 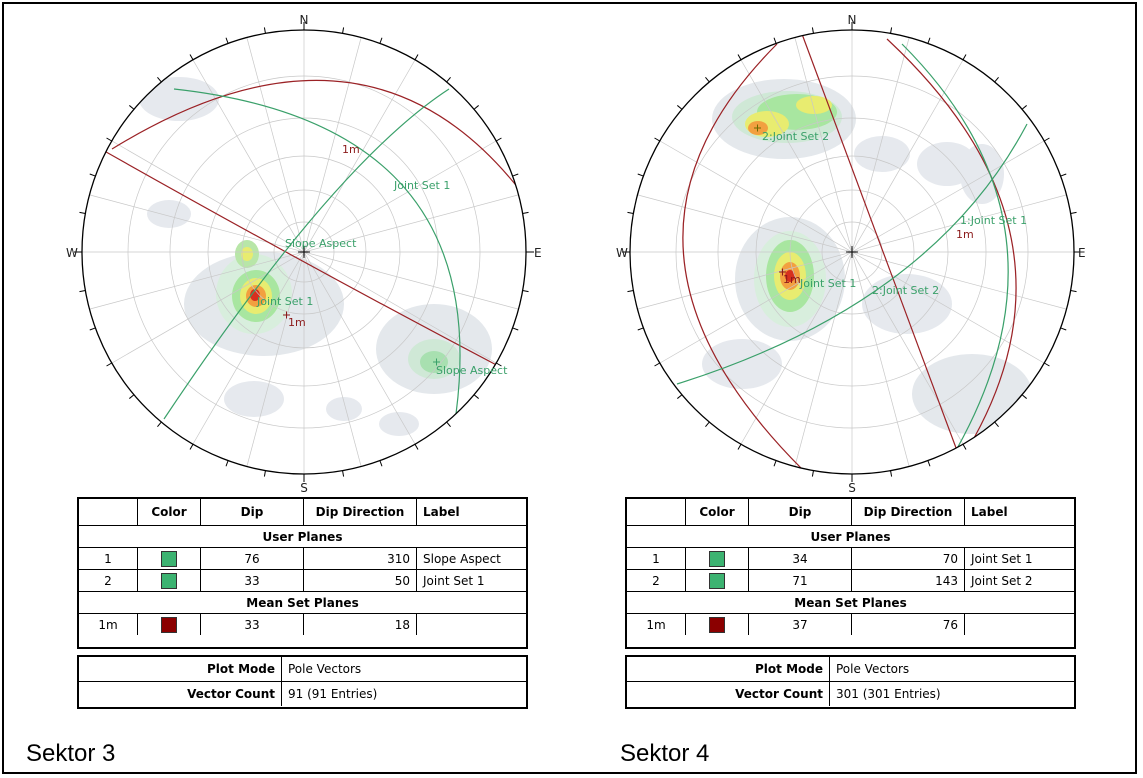 I want to click on sector-title: Sektor 3, so click(x=71, y=753).